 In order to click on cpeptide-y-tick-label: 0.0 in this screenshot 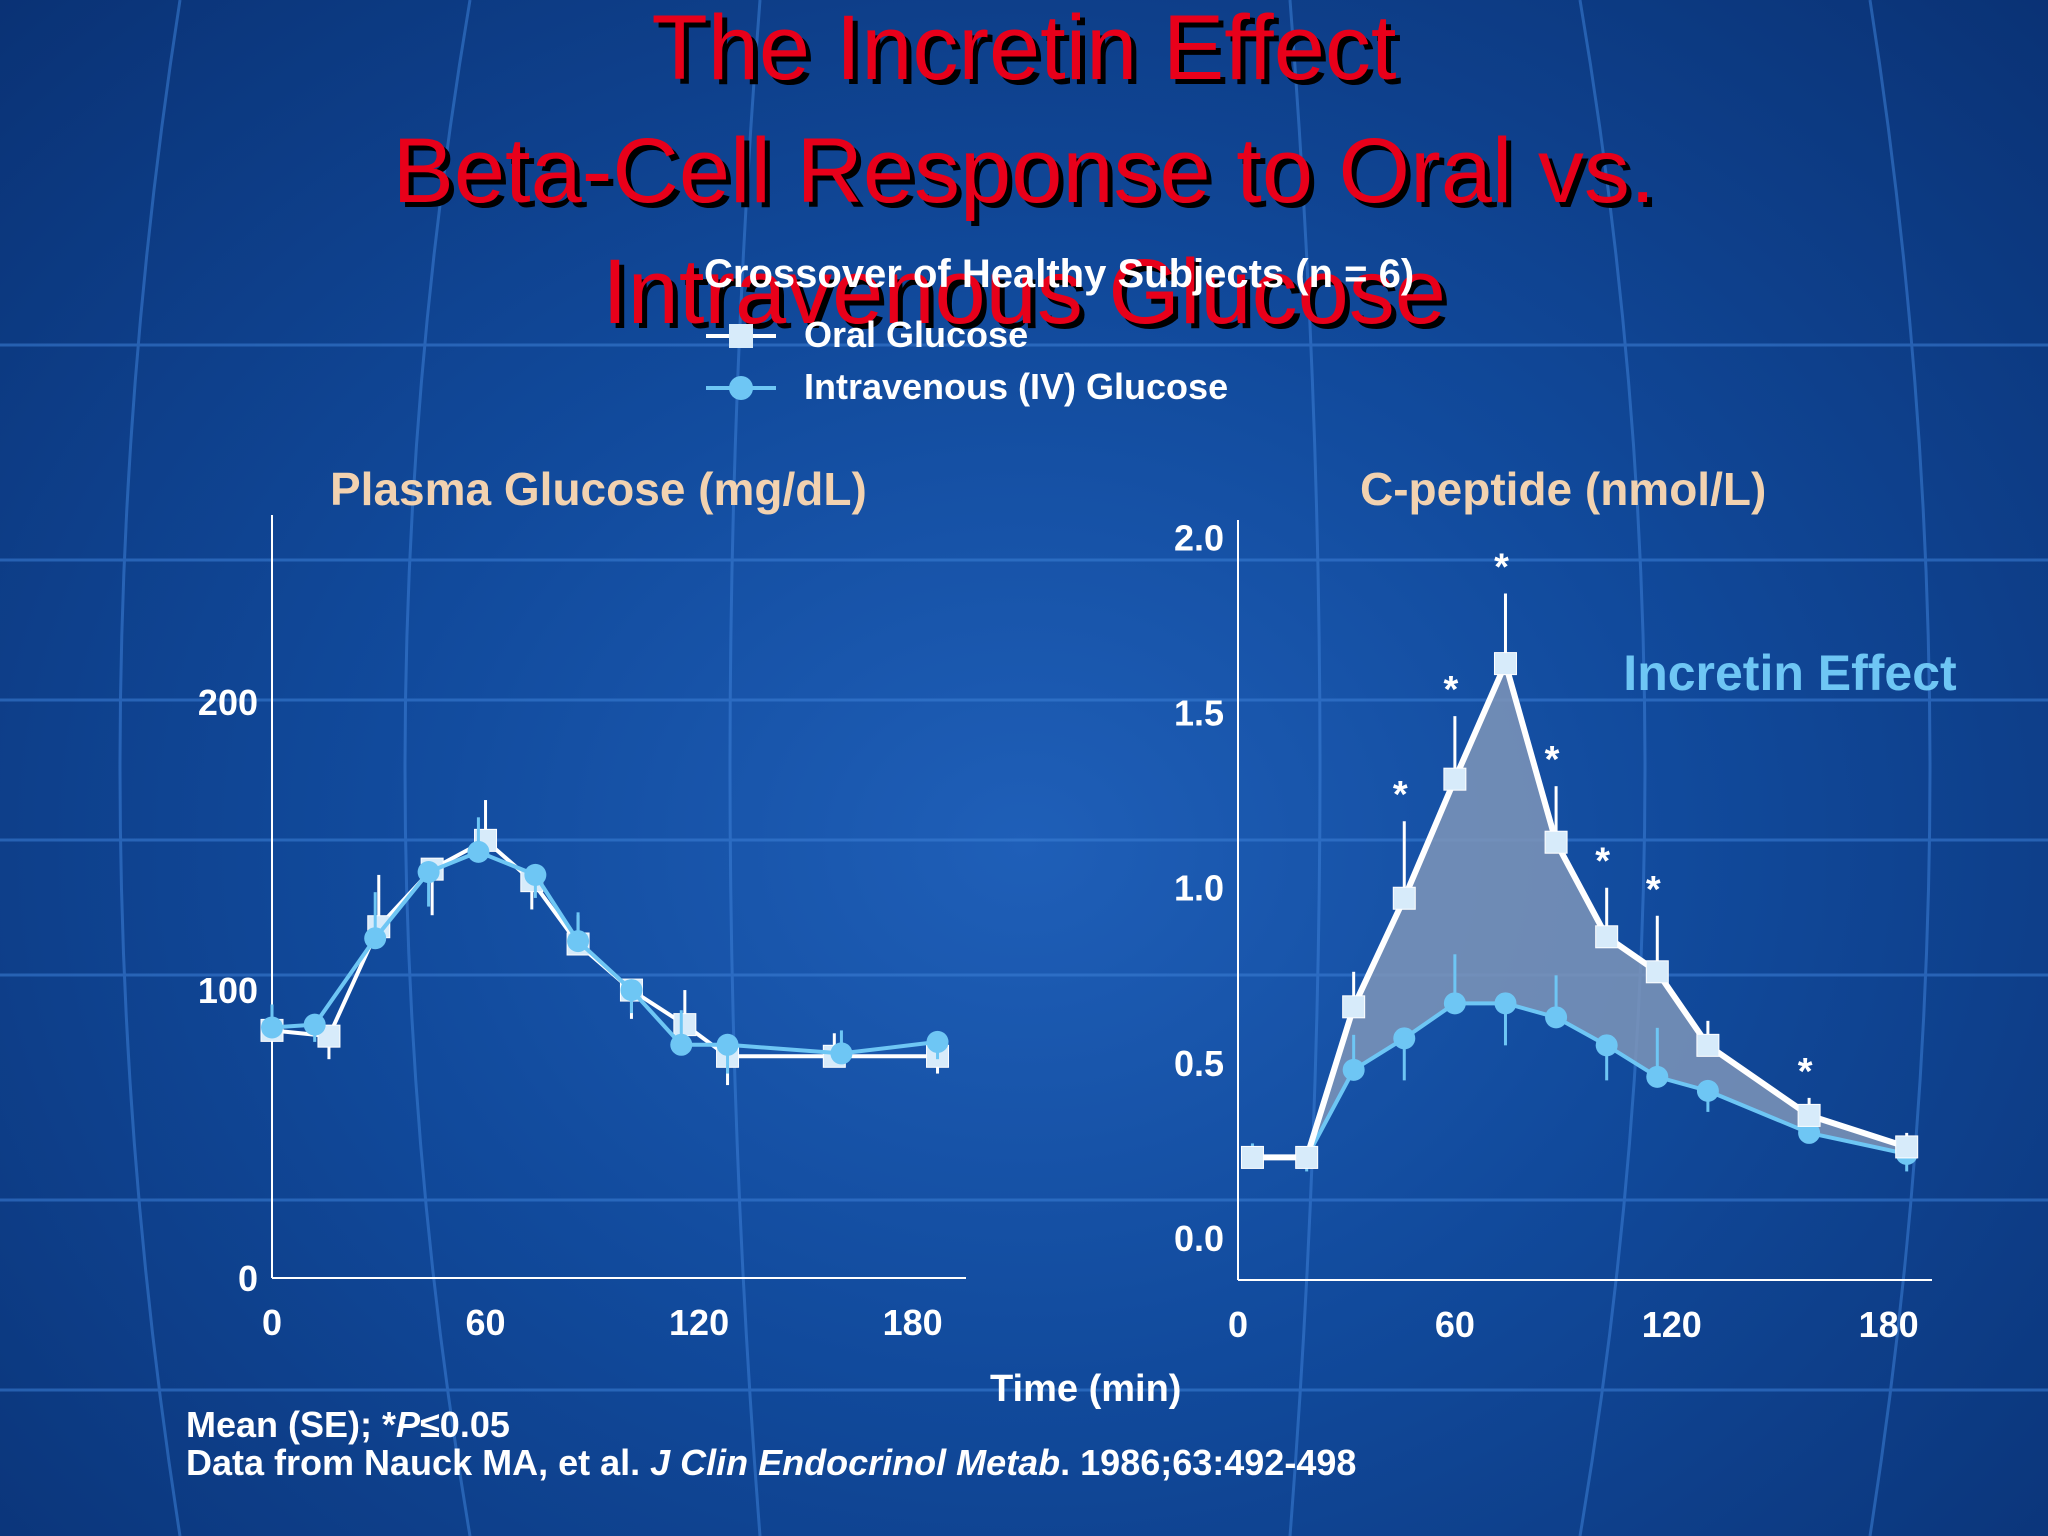, I will do `click(1199, 1238)`.